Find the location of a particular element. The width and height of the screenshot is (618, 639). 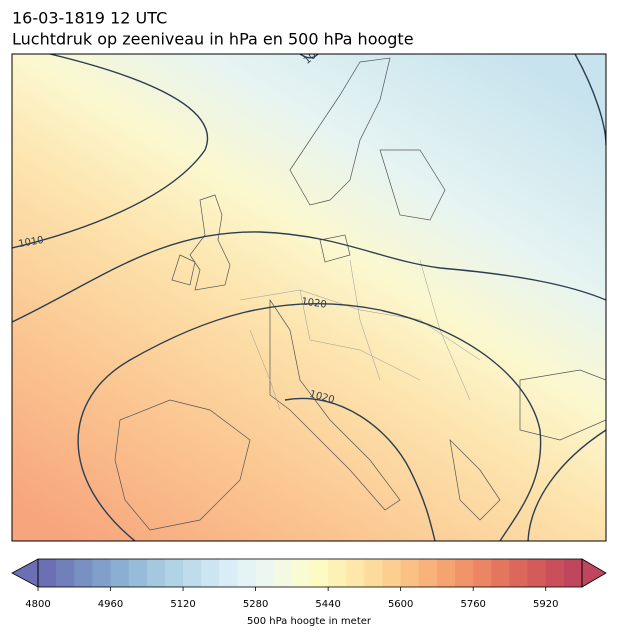

colorbar-tick-label: 5600 is located at coordinates (400, 604).